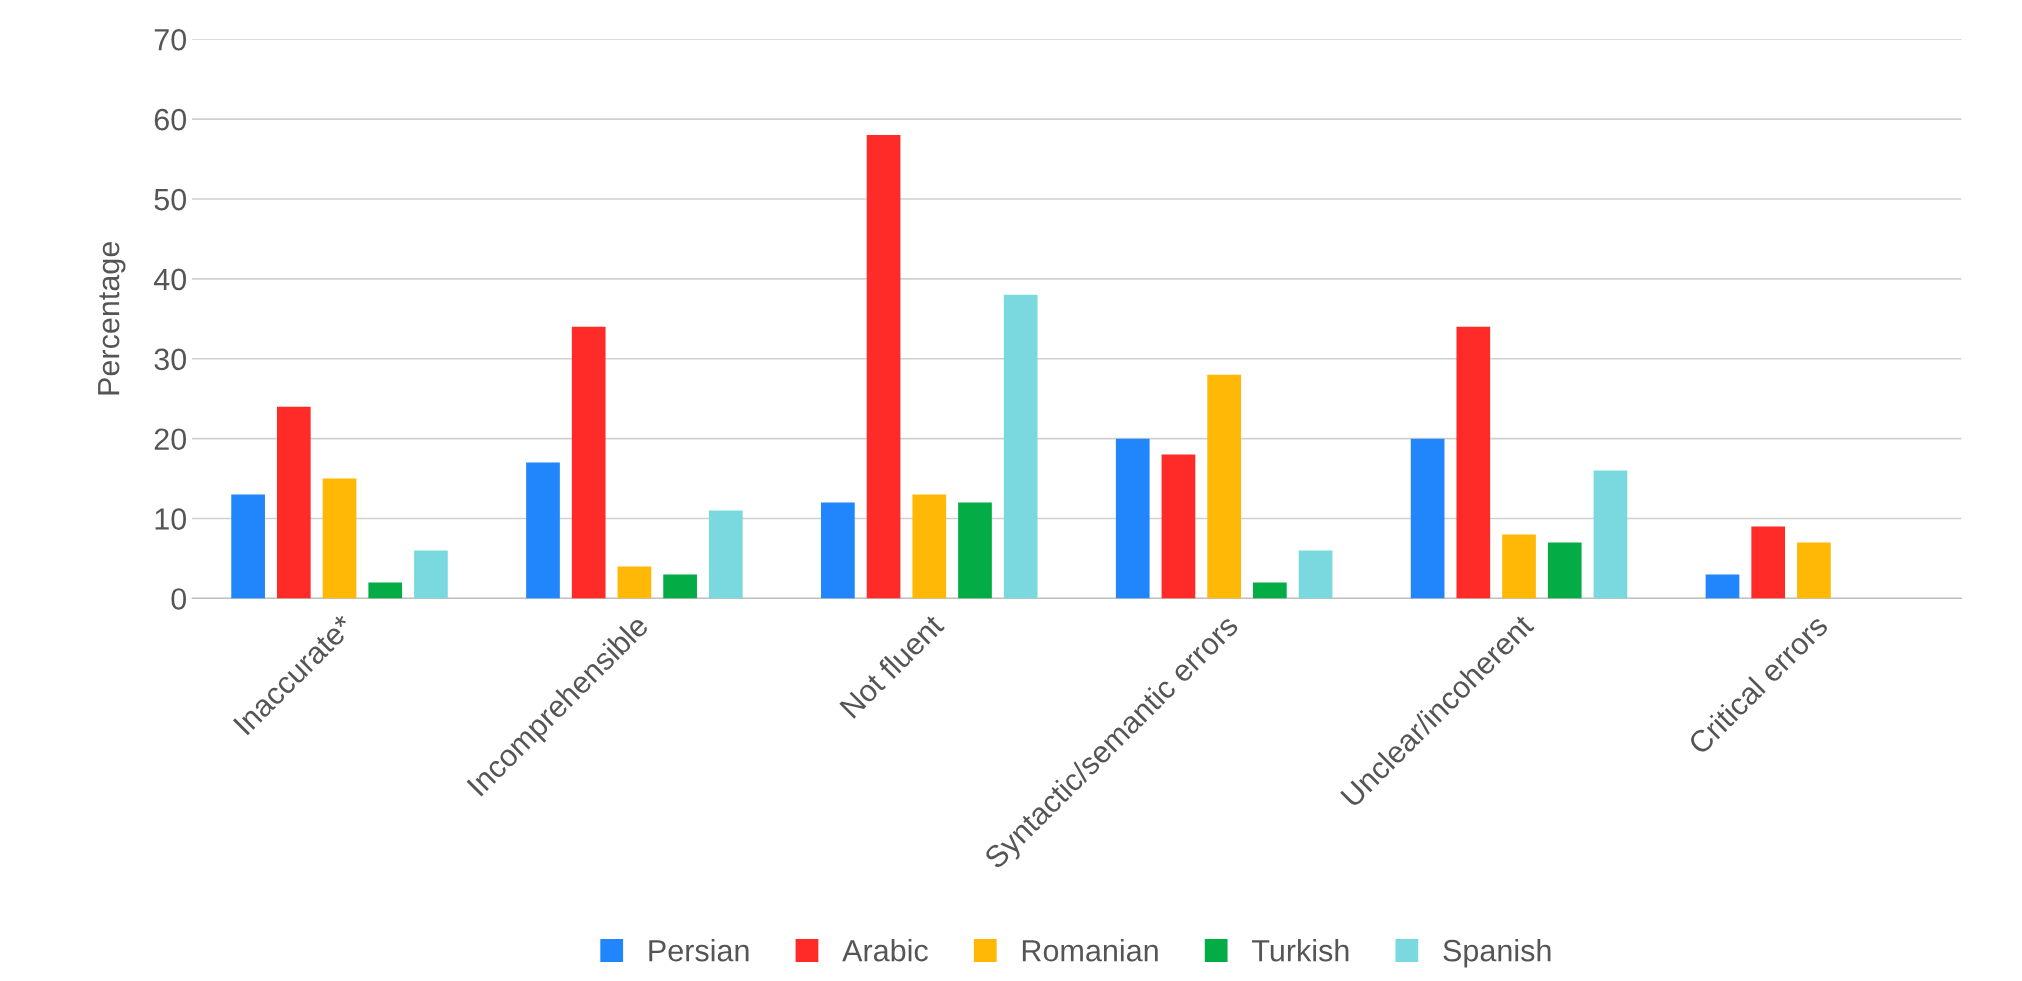  Describe the element at coordinates (170, 279) in the screenshot. I see `y-tick-label: 40` at that location.